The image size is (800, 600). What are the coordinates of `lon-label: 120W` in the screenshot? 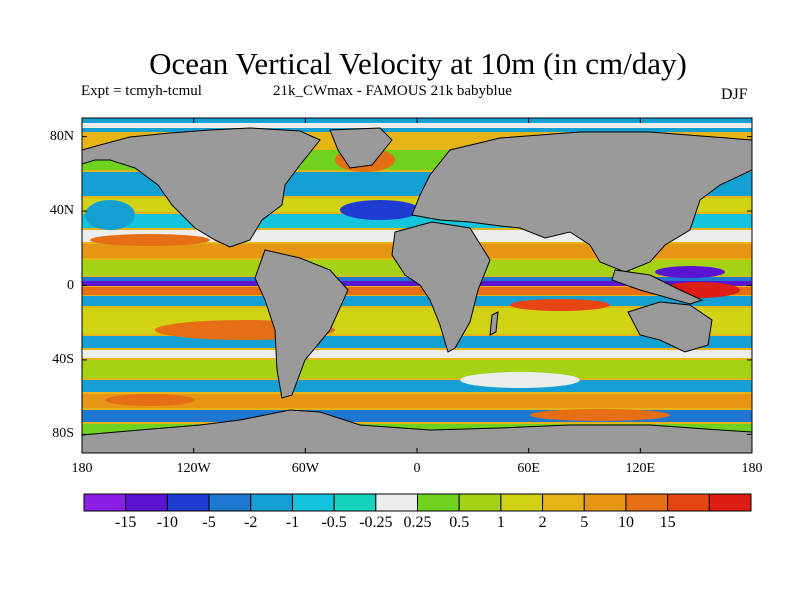 It's located at (193, 468).